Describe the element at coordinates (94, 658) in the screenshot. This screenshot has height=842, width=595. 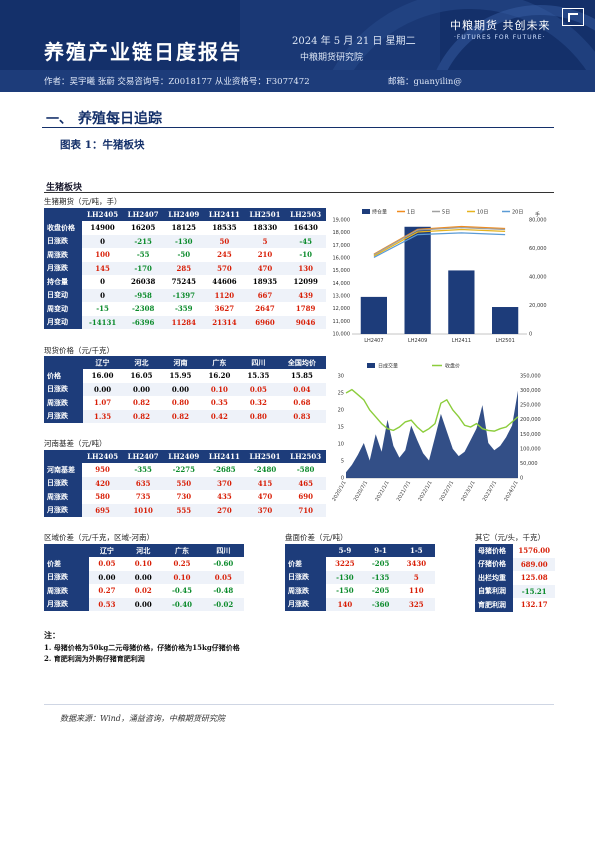
I see `note-line-2: 2. 育肥利润为外购仔猪育肥利润` at that location.